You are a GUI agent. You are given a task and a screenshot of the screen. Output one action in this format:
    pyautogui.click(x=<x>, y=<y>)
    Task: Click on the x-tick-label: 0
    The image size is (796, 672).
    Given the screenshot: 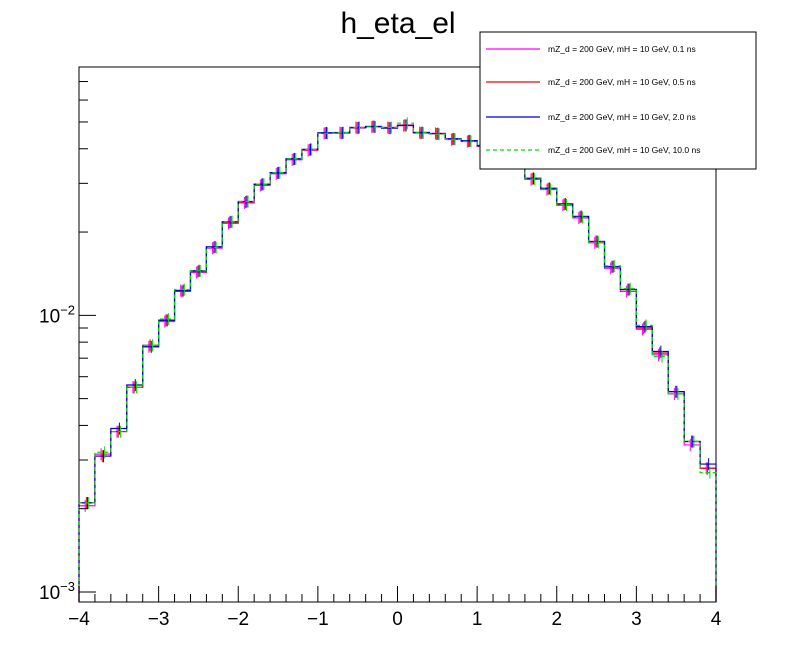 What is the action you would take?
    pyautogui.click(x=397, y=619)
    